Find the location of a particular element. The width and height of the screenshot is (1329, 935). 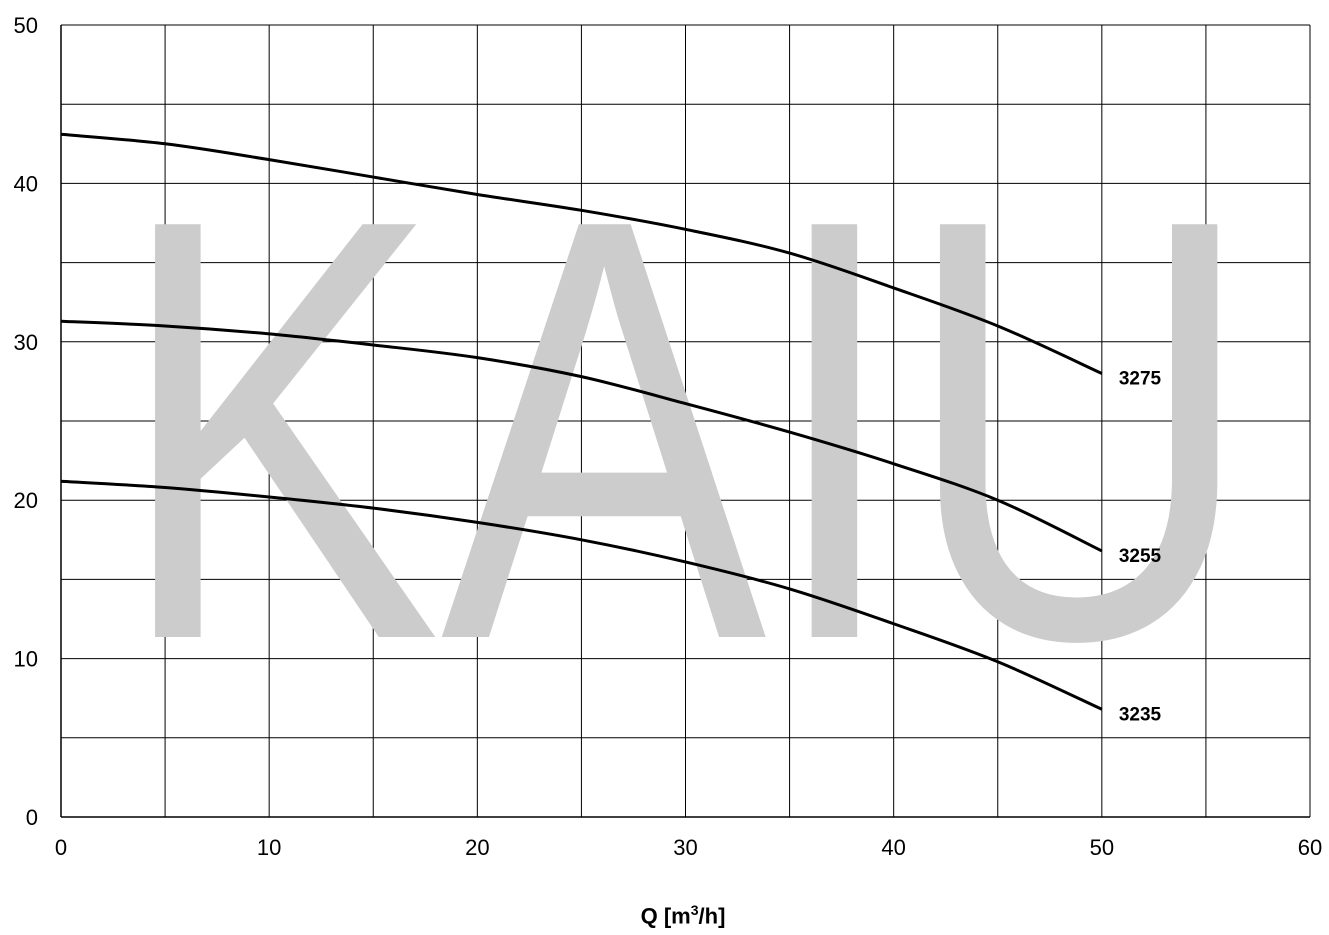

x-tick-label: 50 is located at coordinates (1102, 847).